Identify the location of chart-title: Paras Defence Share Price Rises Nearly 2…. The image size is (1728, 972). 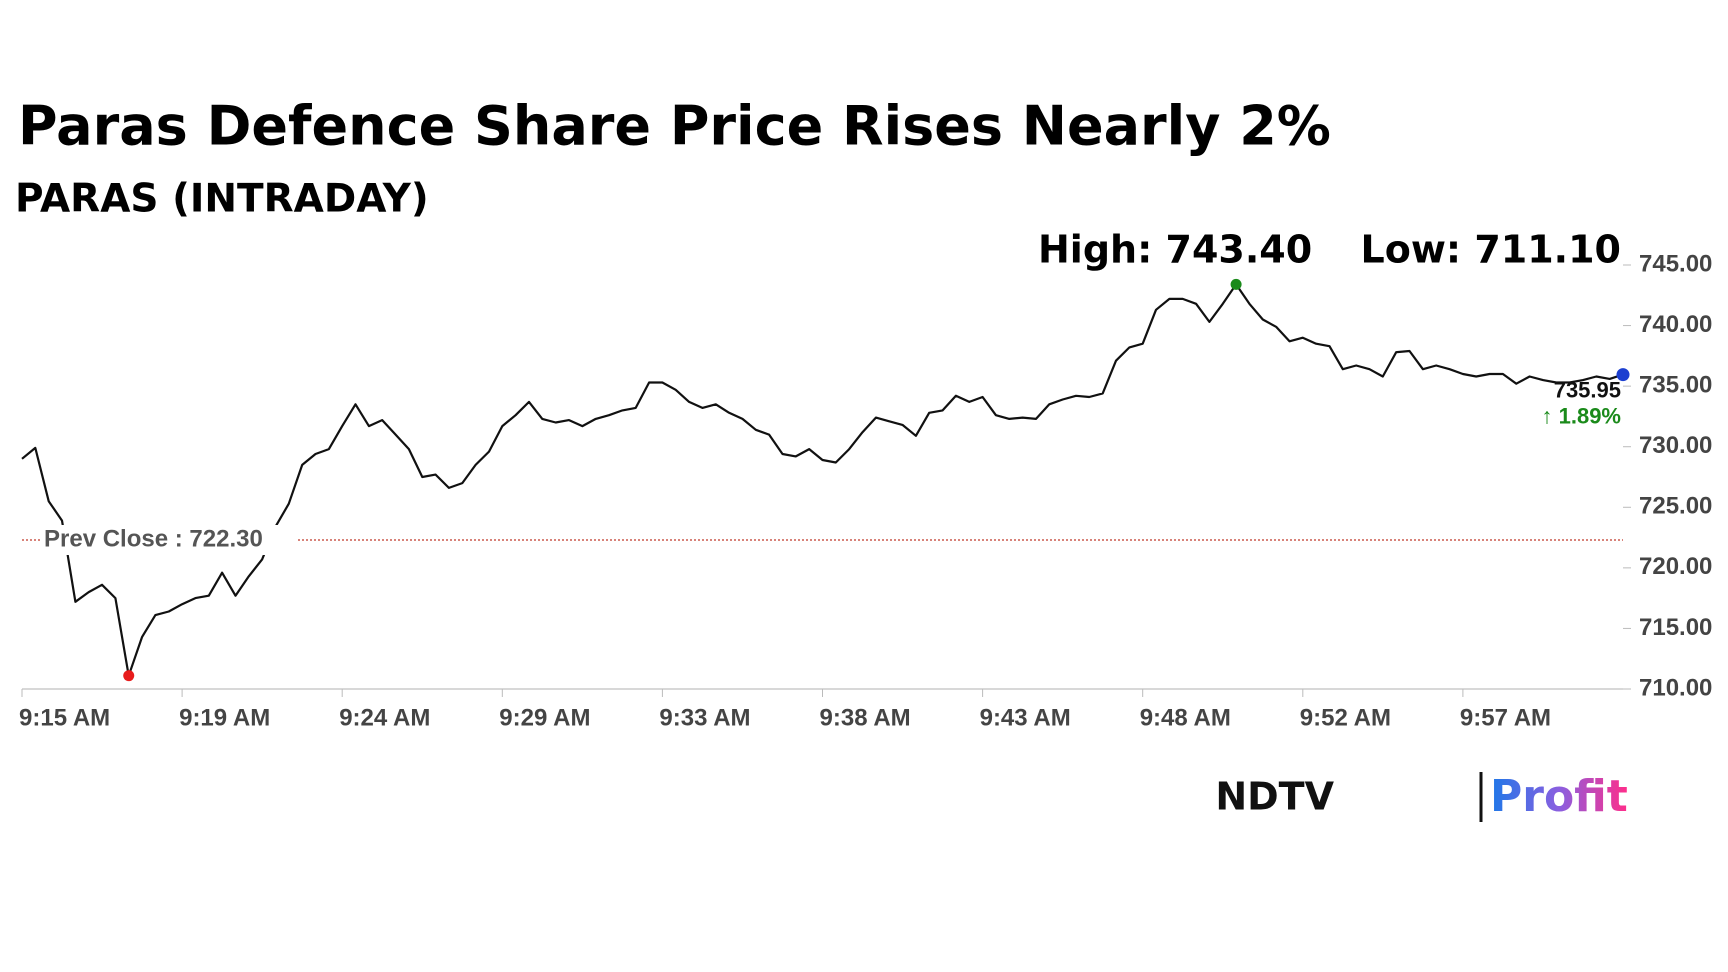
(674, 126).